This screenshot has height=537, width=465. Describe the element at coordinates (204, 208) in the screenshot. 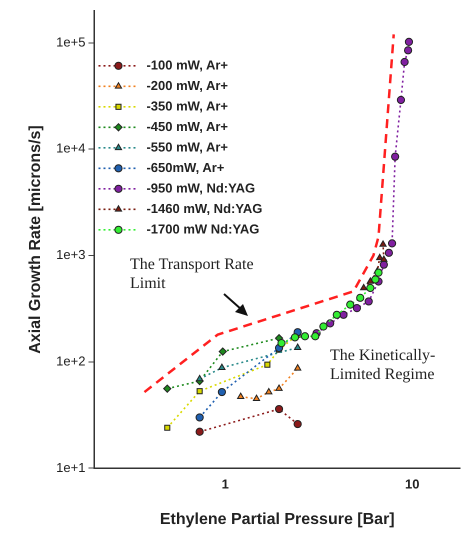

I see `legend-label: -1460 mW, Nd:YAG` at that location.